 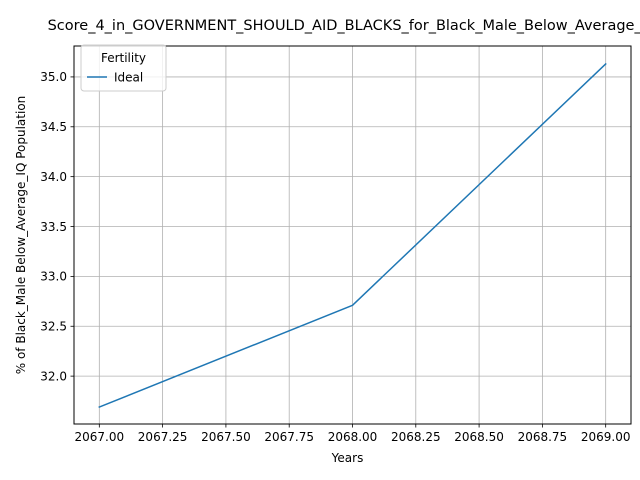 What do you see at coordinates (53, 177) in the screenshot?
I see `y-tick-label: 34.0` at bounding box center [53, 177].